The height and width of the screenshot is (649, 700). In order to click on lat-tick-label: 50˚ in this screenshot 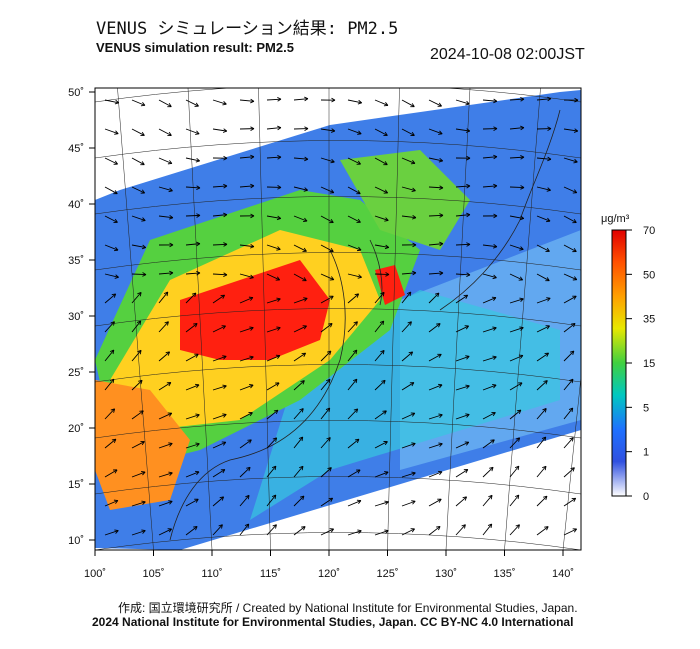, I will do `click(76, 93)`.